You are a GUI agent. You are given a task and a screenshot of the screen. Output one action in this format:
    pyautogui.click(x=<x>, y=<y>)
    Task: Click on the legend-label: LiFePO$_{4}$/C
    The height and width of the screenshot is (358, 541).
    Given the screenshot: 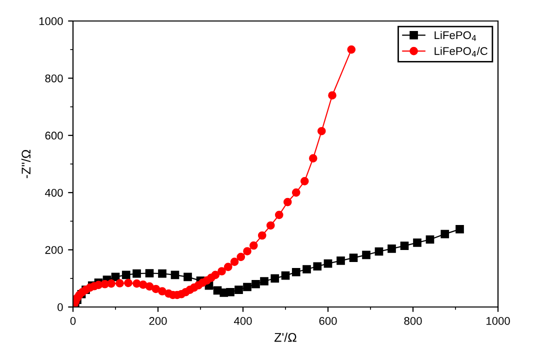 What is the action you would take?
    pyautogui.click(x=461, y=51)
    